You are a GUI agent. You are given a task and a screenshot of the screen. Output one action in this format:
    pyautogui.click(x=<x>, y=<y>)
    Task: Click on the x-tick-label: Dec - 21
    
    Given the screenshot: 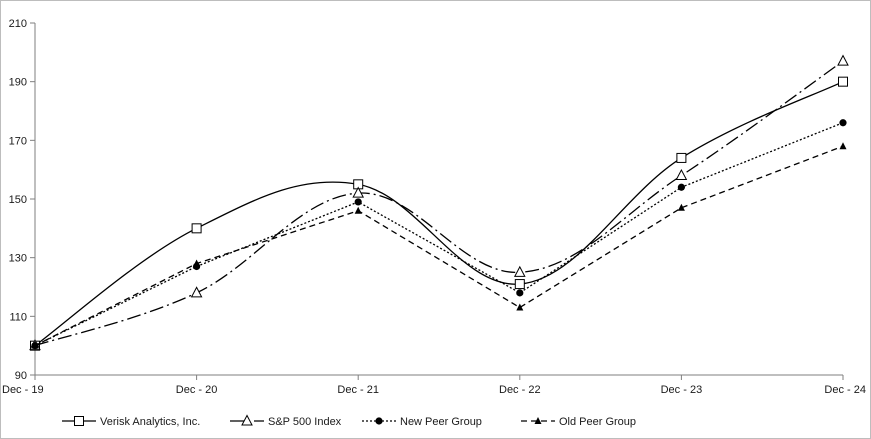 What is the action you would take?
    pyautogui.click(x=358, y=390)
    